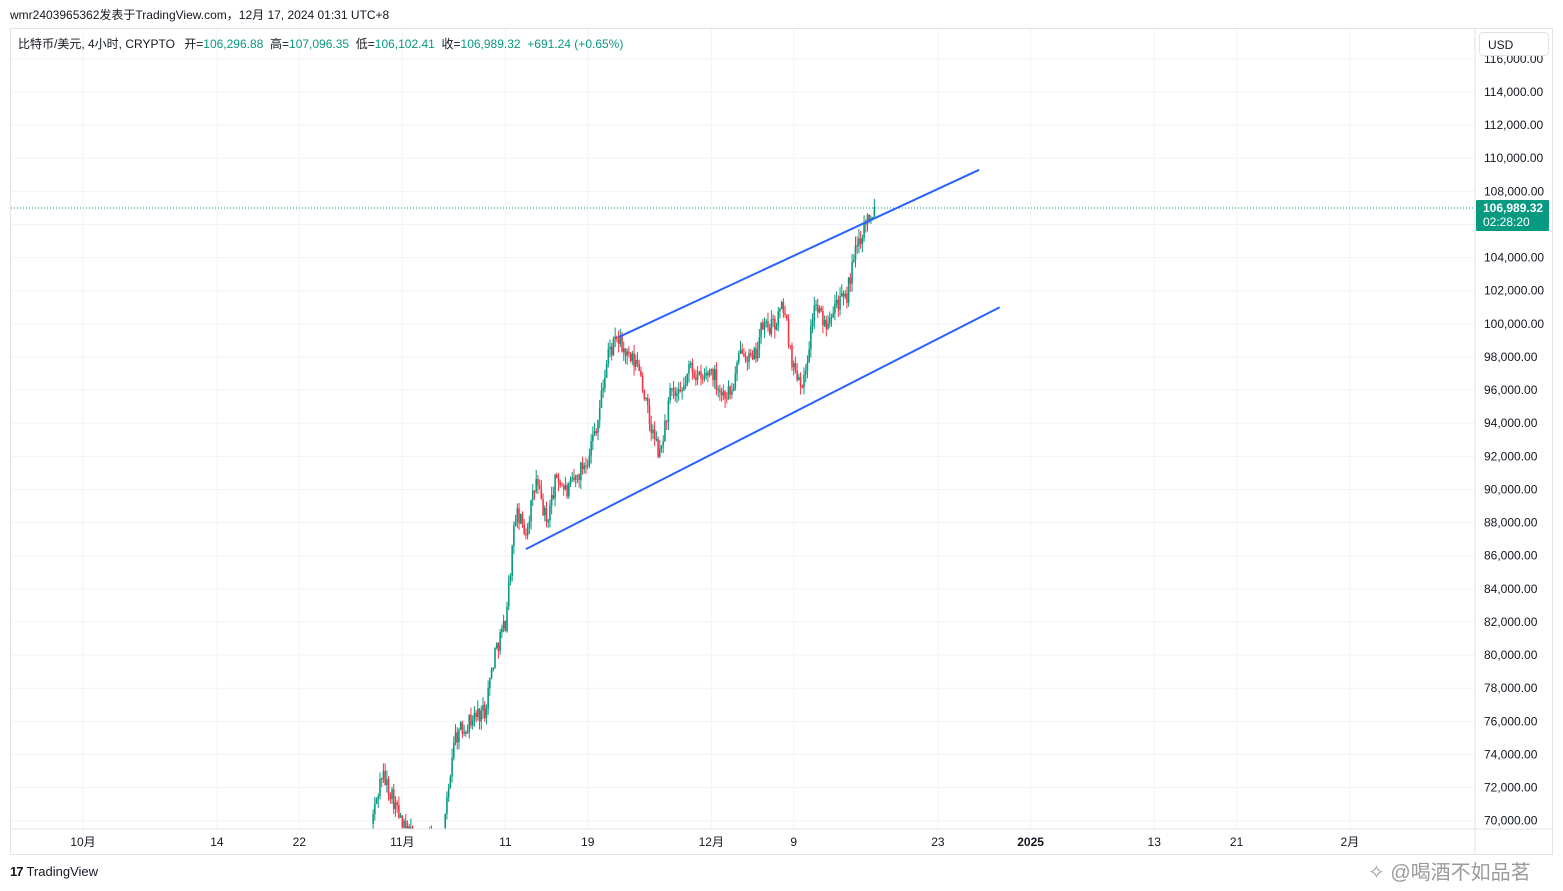 This screenshot has height=891, width=1563. What do you see at coordinates (54, 871) in the screenshot?
I see `tradingview-brand: 17 TradingView` at bounding box center [54, 871].